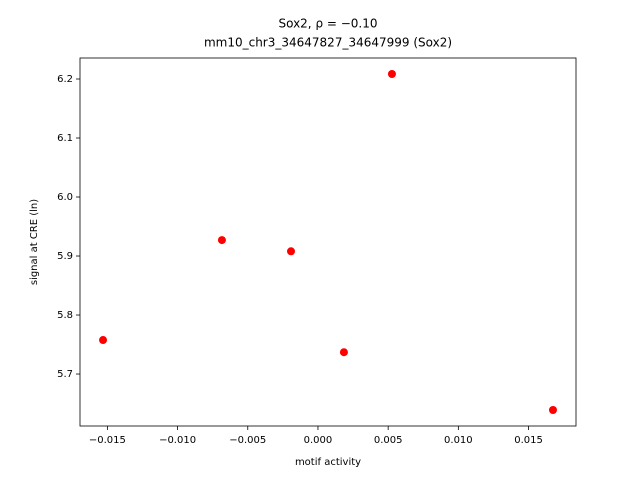 The image size is (640, 480). What do you see at coordinates (107, 440) in the screenshot?
I see `x-tick-label: −0.015` at bounding box center [107, 440].